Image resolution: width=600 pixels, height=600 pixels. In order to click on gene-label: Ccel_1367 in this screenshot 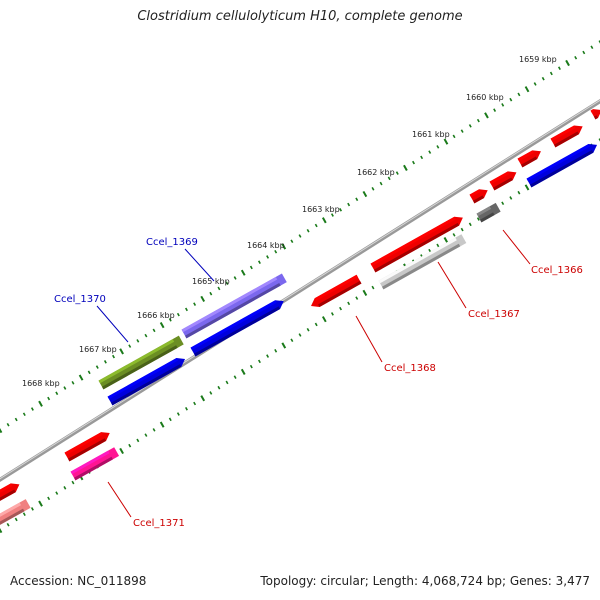, I will do `click(494, 314)`.